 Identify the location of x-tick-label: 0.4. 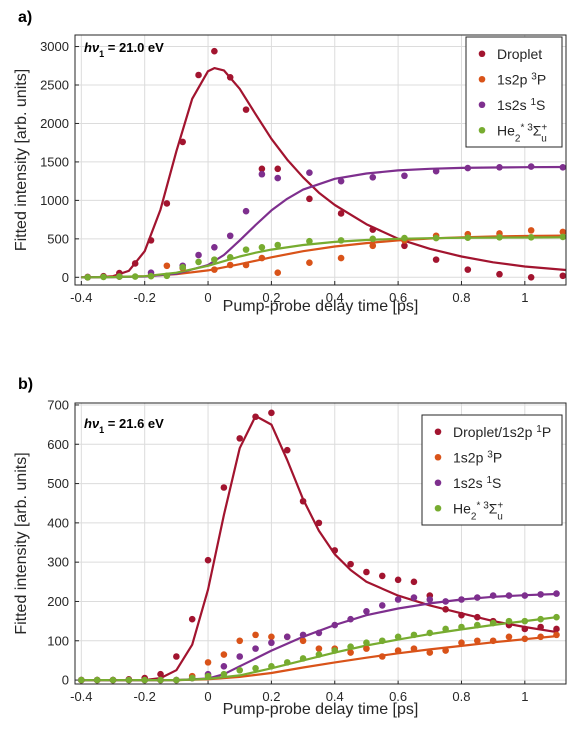
(335, 696).